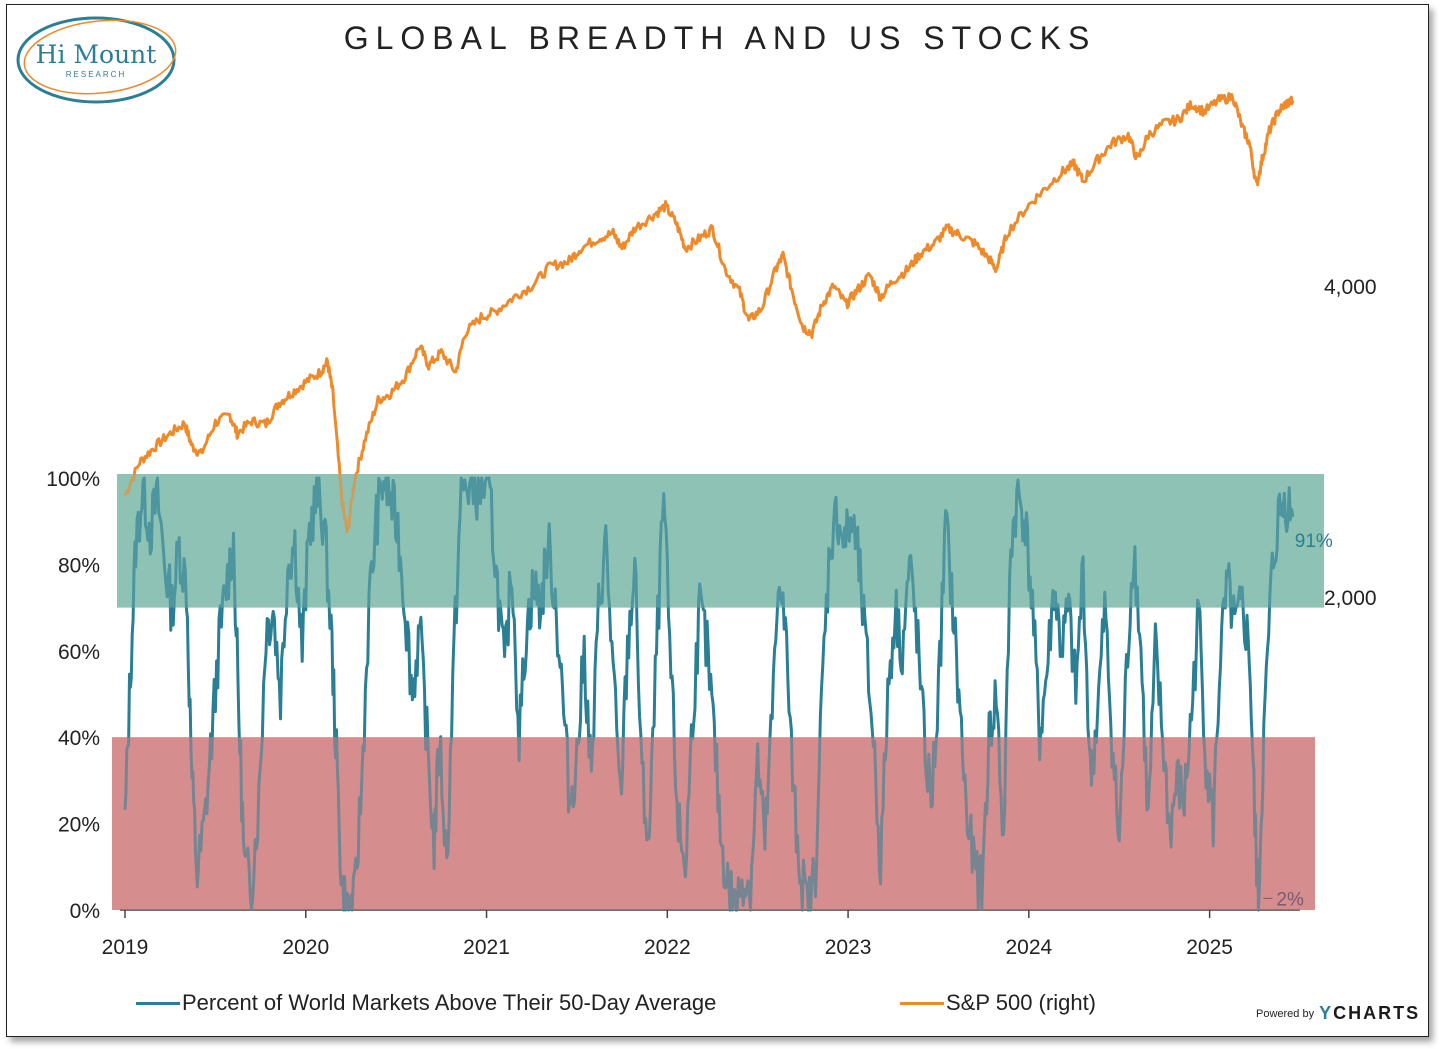  Describe the element at coordinates (1290, 899) in the screenshot. I see `low-value-label: 2%` at that location.